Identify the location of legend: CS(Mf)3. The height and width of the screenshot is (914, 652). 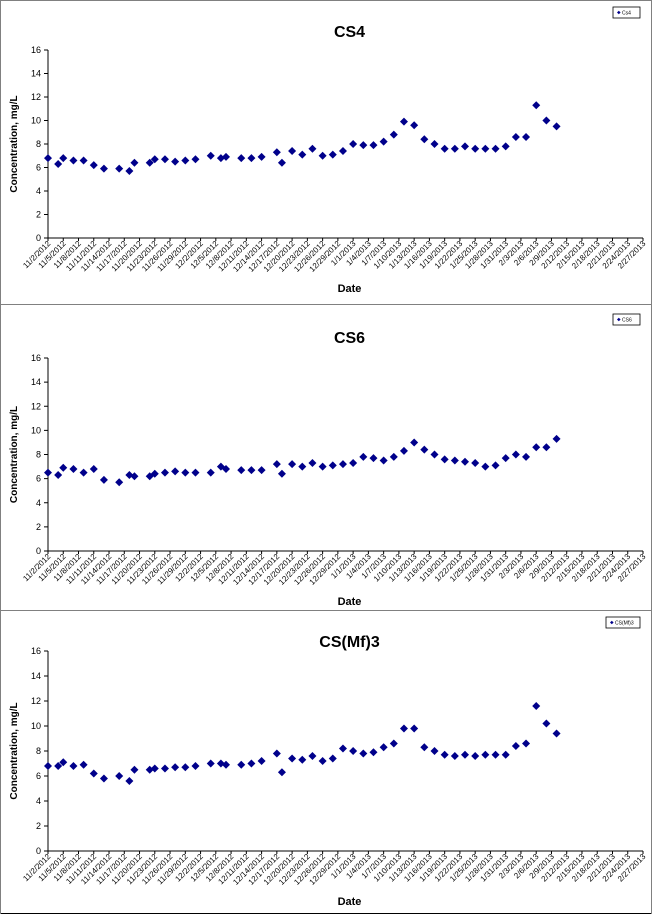
(623, 622).